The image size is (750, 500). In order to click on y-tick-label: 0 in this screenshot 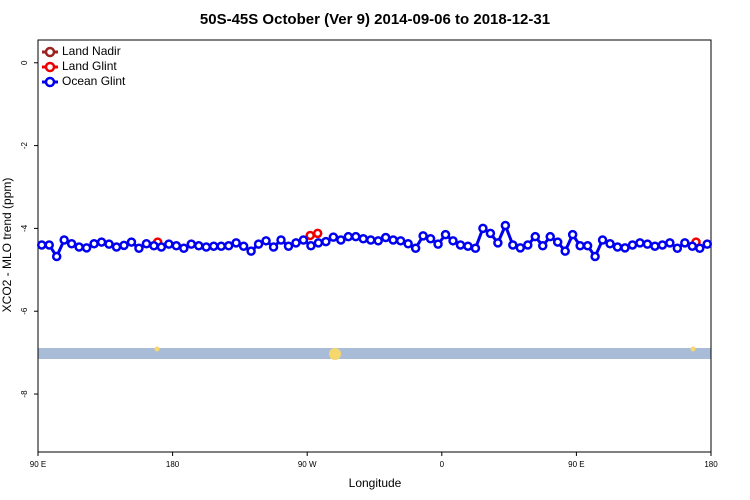, I will do `click(24, 62)`.